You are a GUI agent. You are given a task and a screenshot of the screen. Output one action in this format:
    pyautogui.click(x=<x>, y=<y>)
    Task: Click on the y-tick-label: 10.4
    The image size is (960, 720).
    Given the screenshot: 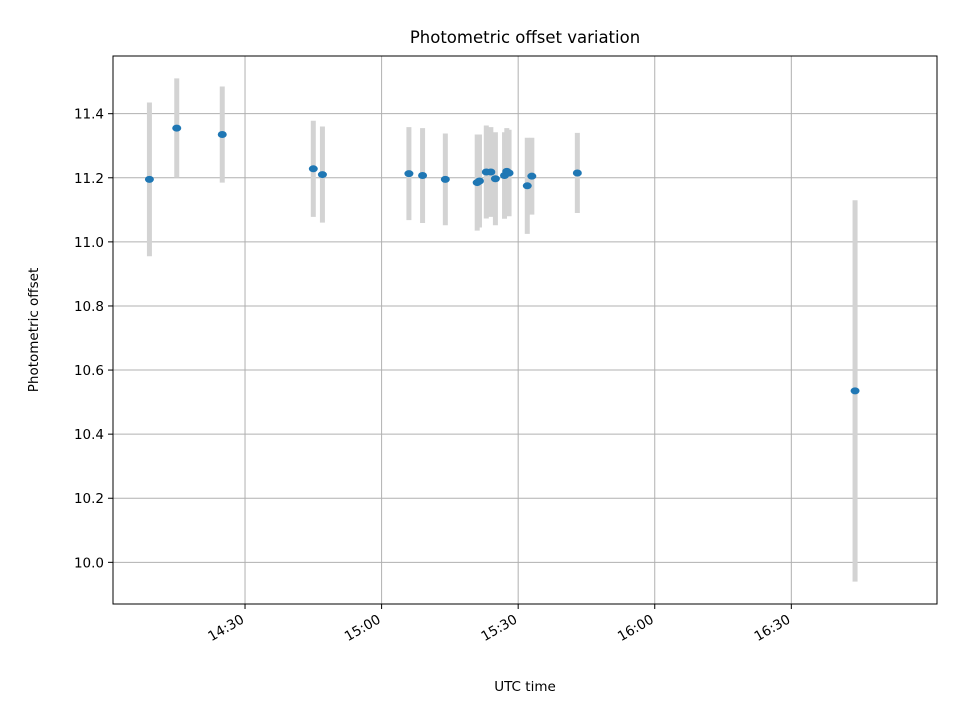 What is the action you would take?
    pyautogui.click(x=89, y=435)
    